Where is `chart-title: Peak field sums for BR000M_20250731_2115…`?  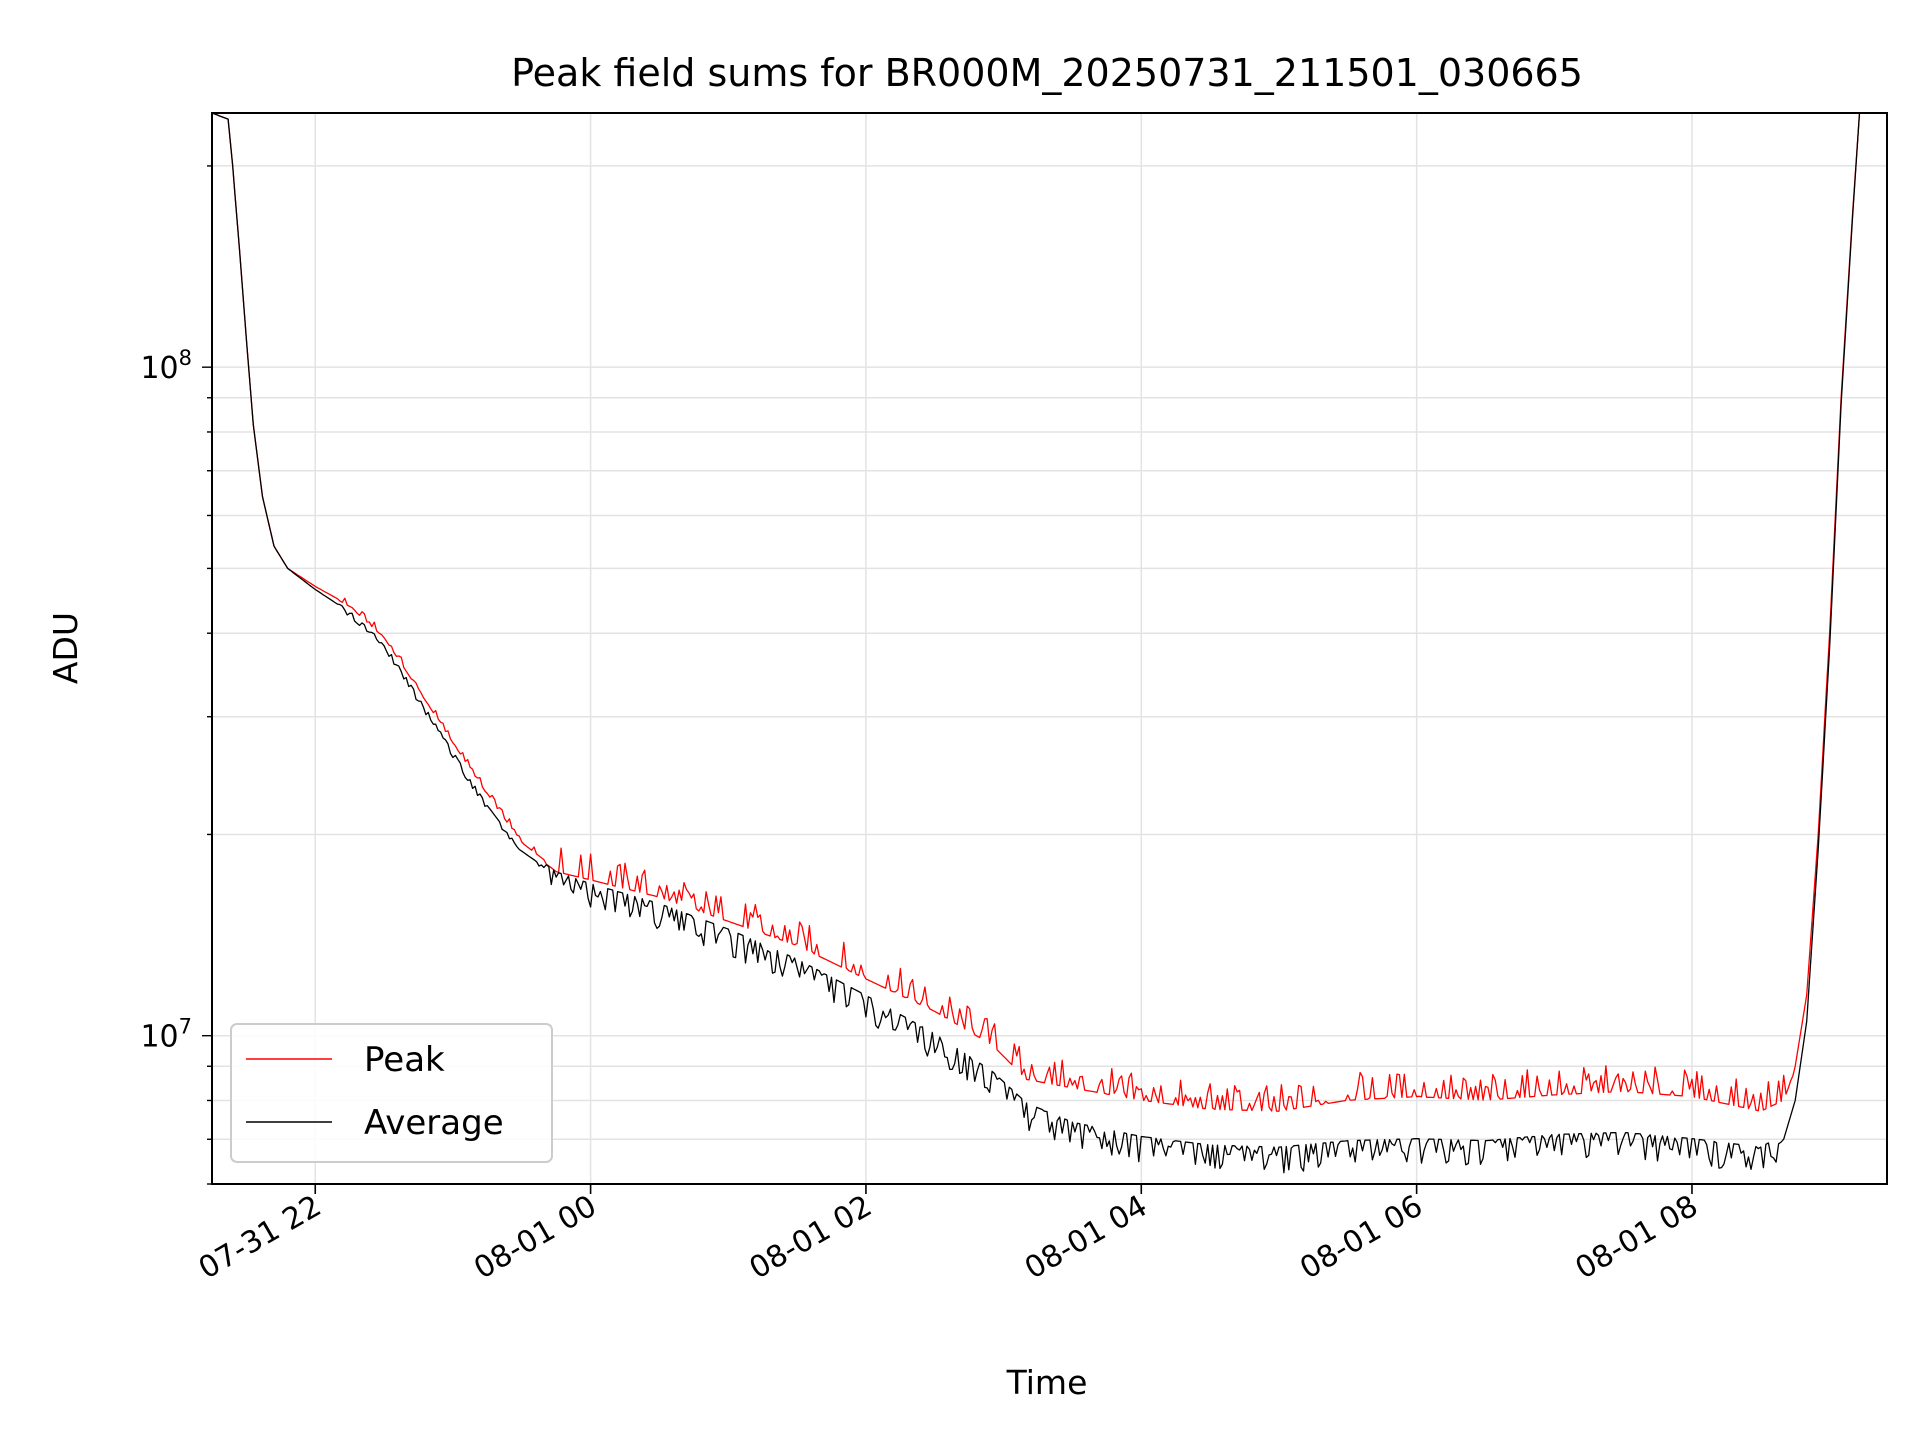 chart-title: Peak field sums for BR000M_20250731_2115… is located at coordinates (1047, 73).